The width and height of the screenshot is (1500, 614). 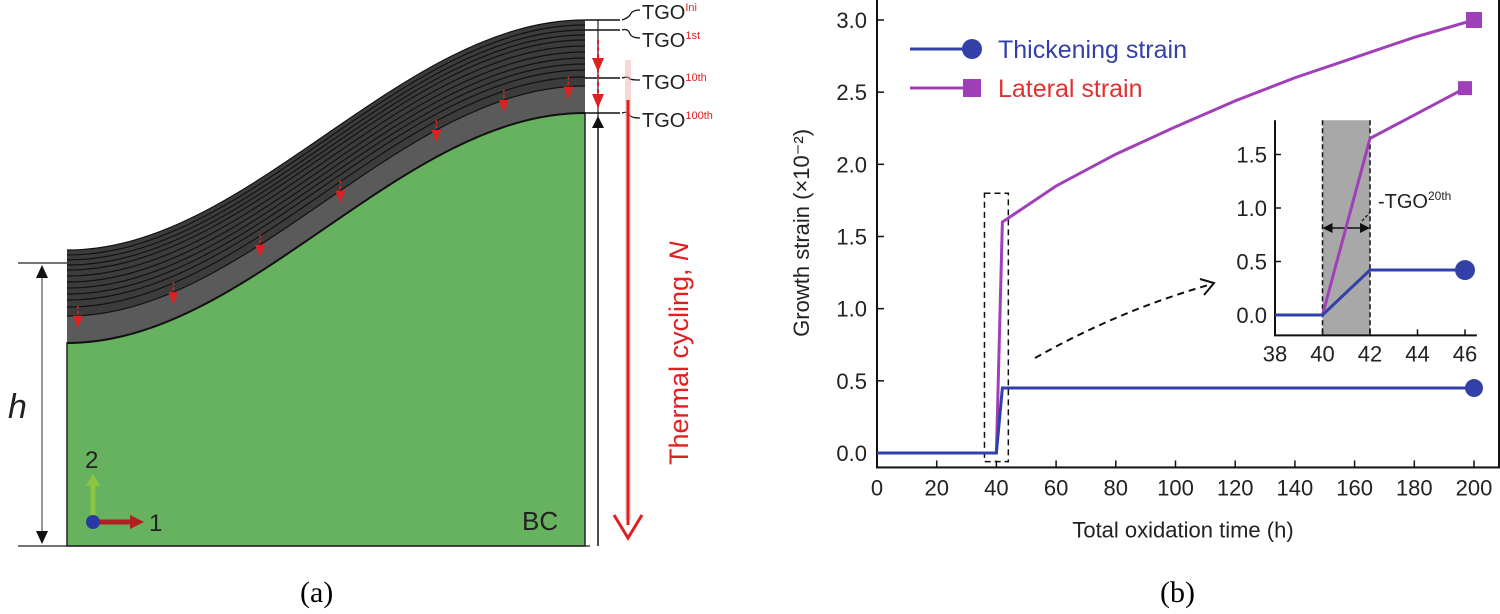 What do you see at coordinates (936, 487) in the screenshot?
I see `x-tick-label: 20` at bounding box center [936, 487].